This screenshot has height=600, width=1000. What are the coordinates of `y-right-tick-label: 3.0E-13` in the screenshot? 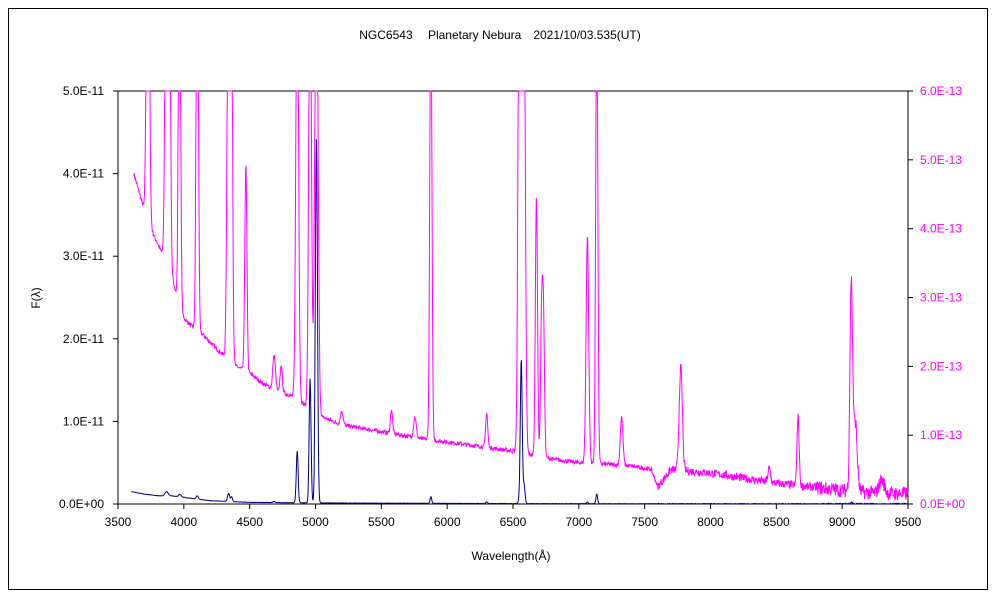 It's located at (941, 298).